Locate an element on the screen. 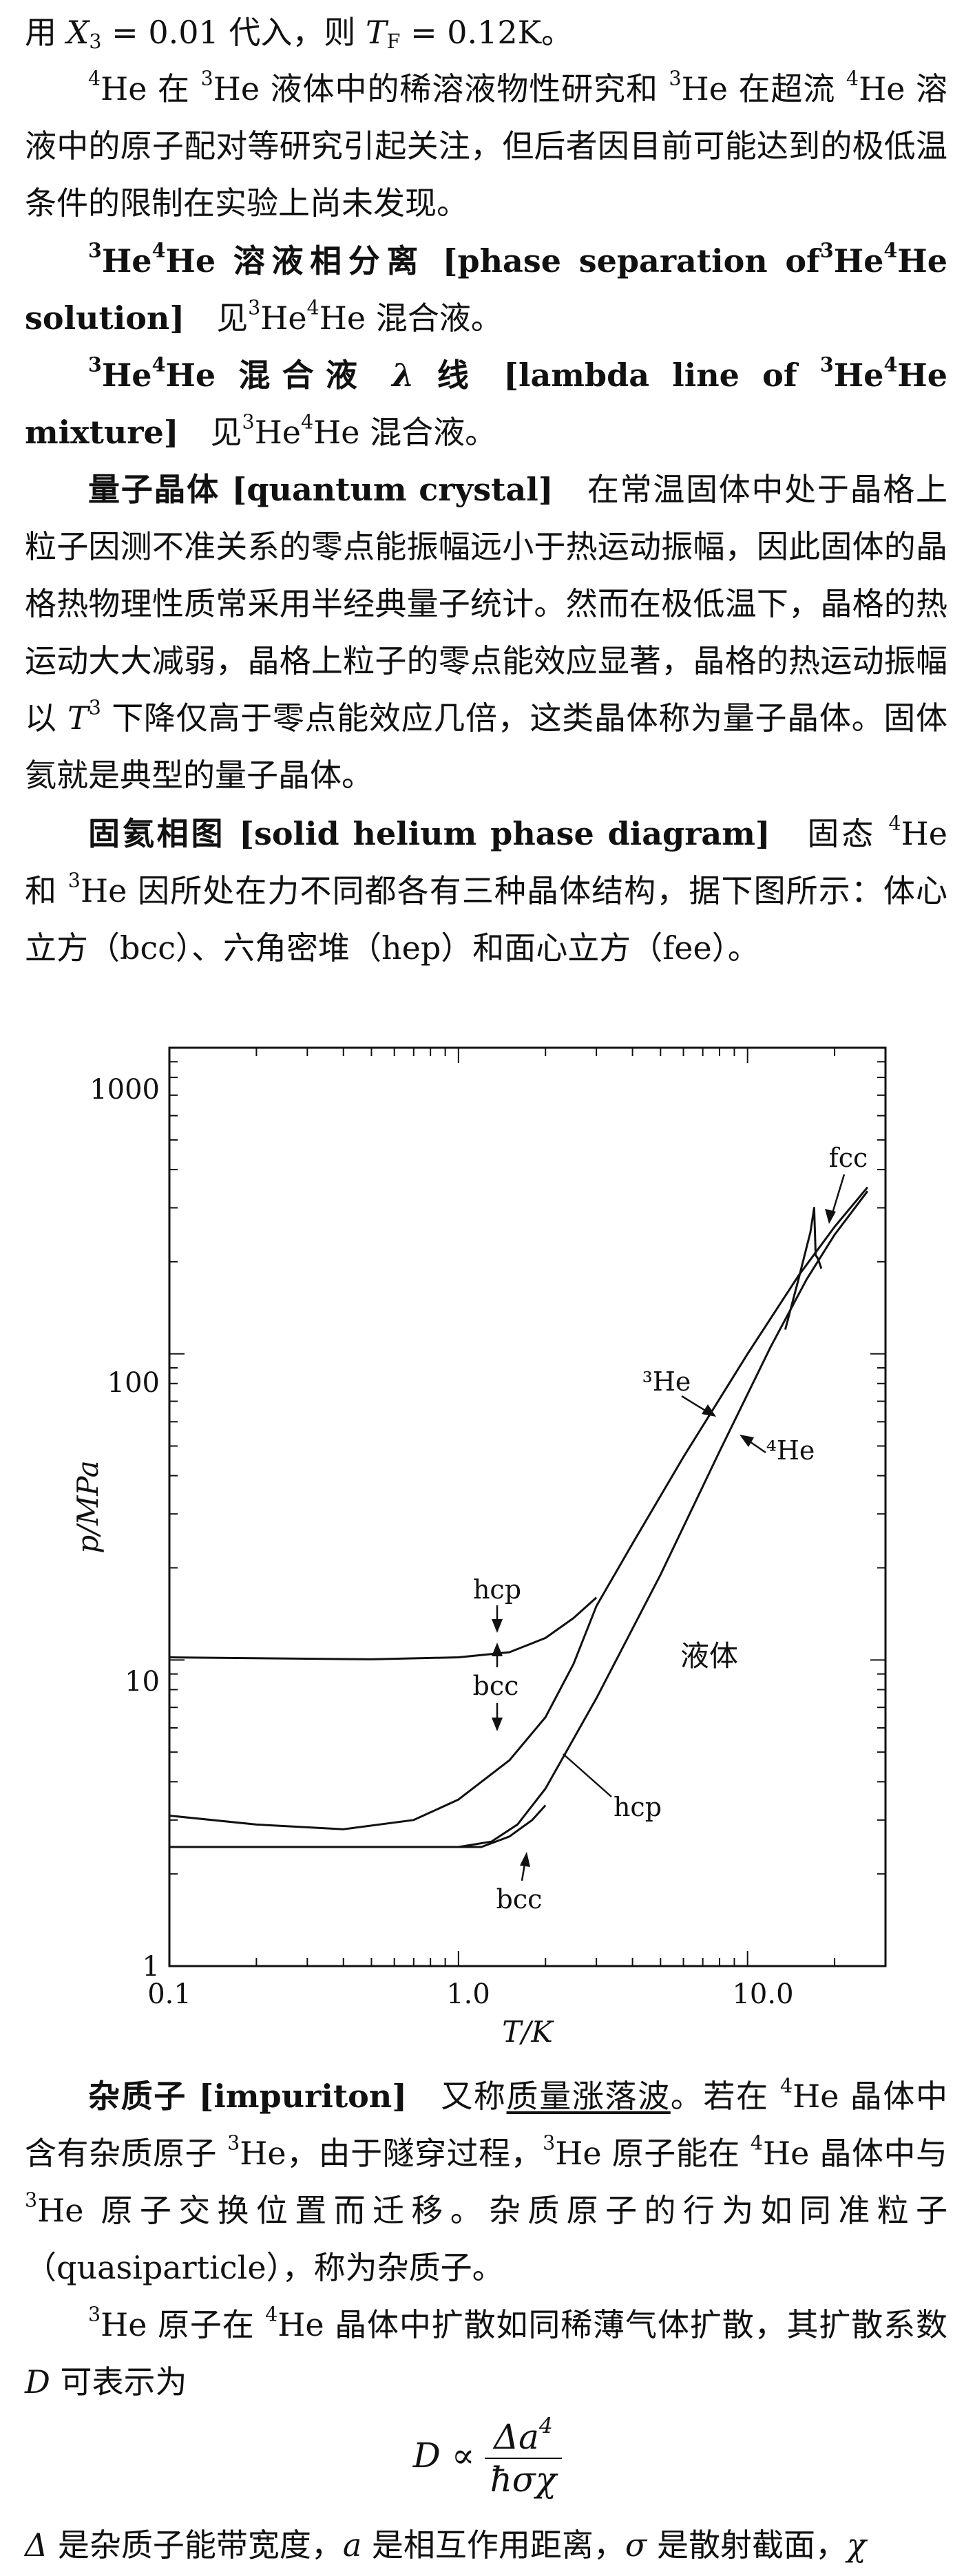 The image size is (975, 2576). y-tick-label: 1000 is located at coordinates (125, 1090).